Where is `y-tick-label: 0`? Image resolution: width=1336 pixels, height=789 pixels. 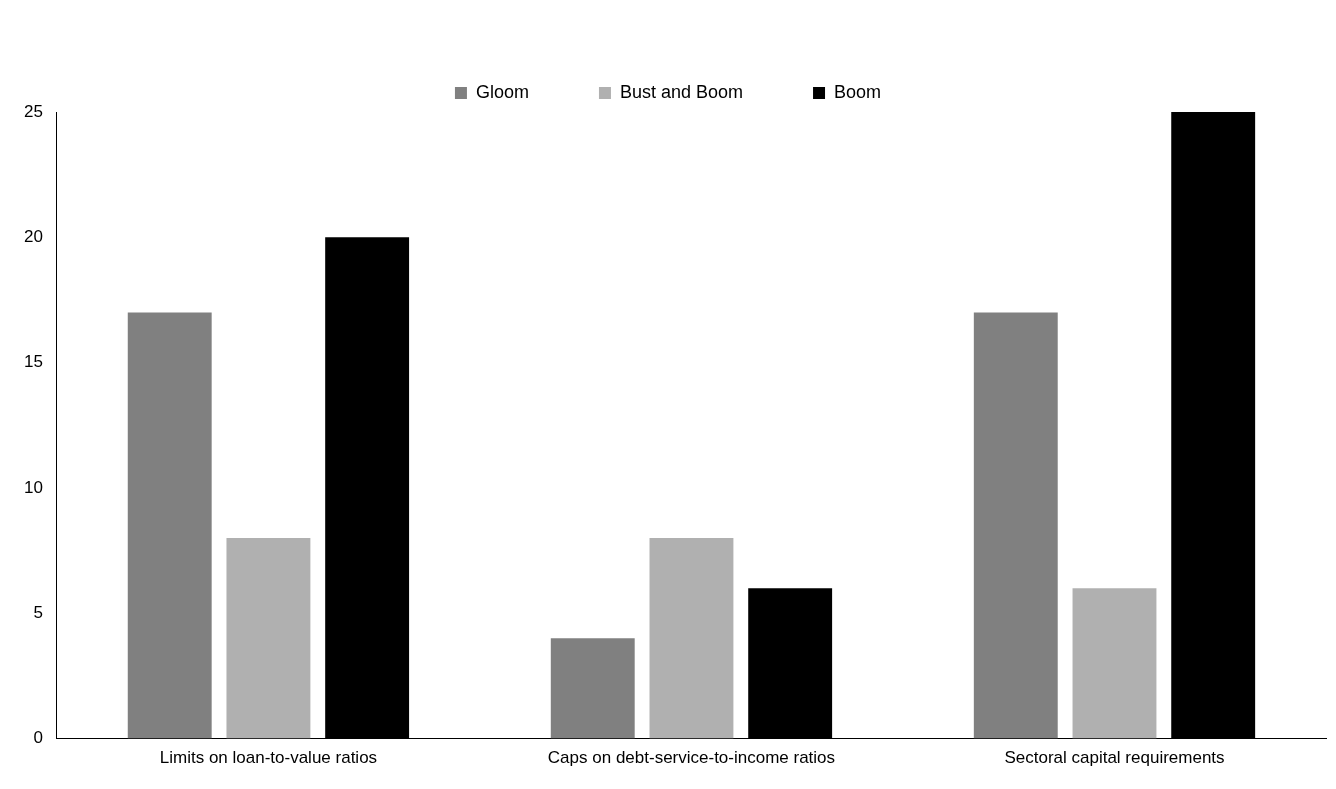
y-tick-label: 0 is located at coordinates (38, 738).